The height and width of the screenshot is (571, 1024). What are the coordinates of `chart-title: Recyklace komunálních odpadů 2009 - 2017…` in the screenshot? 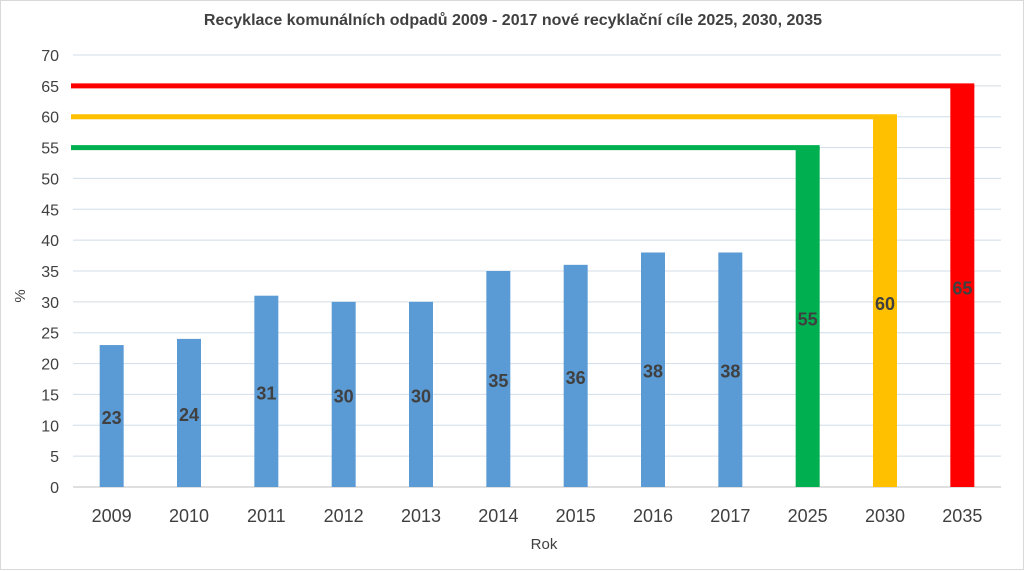 It's located at (513, 20).